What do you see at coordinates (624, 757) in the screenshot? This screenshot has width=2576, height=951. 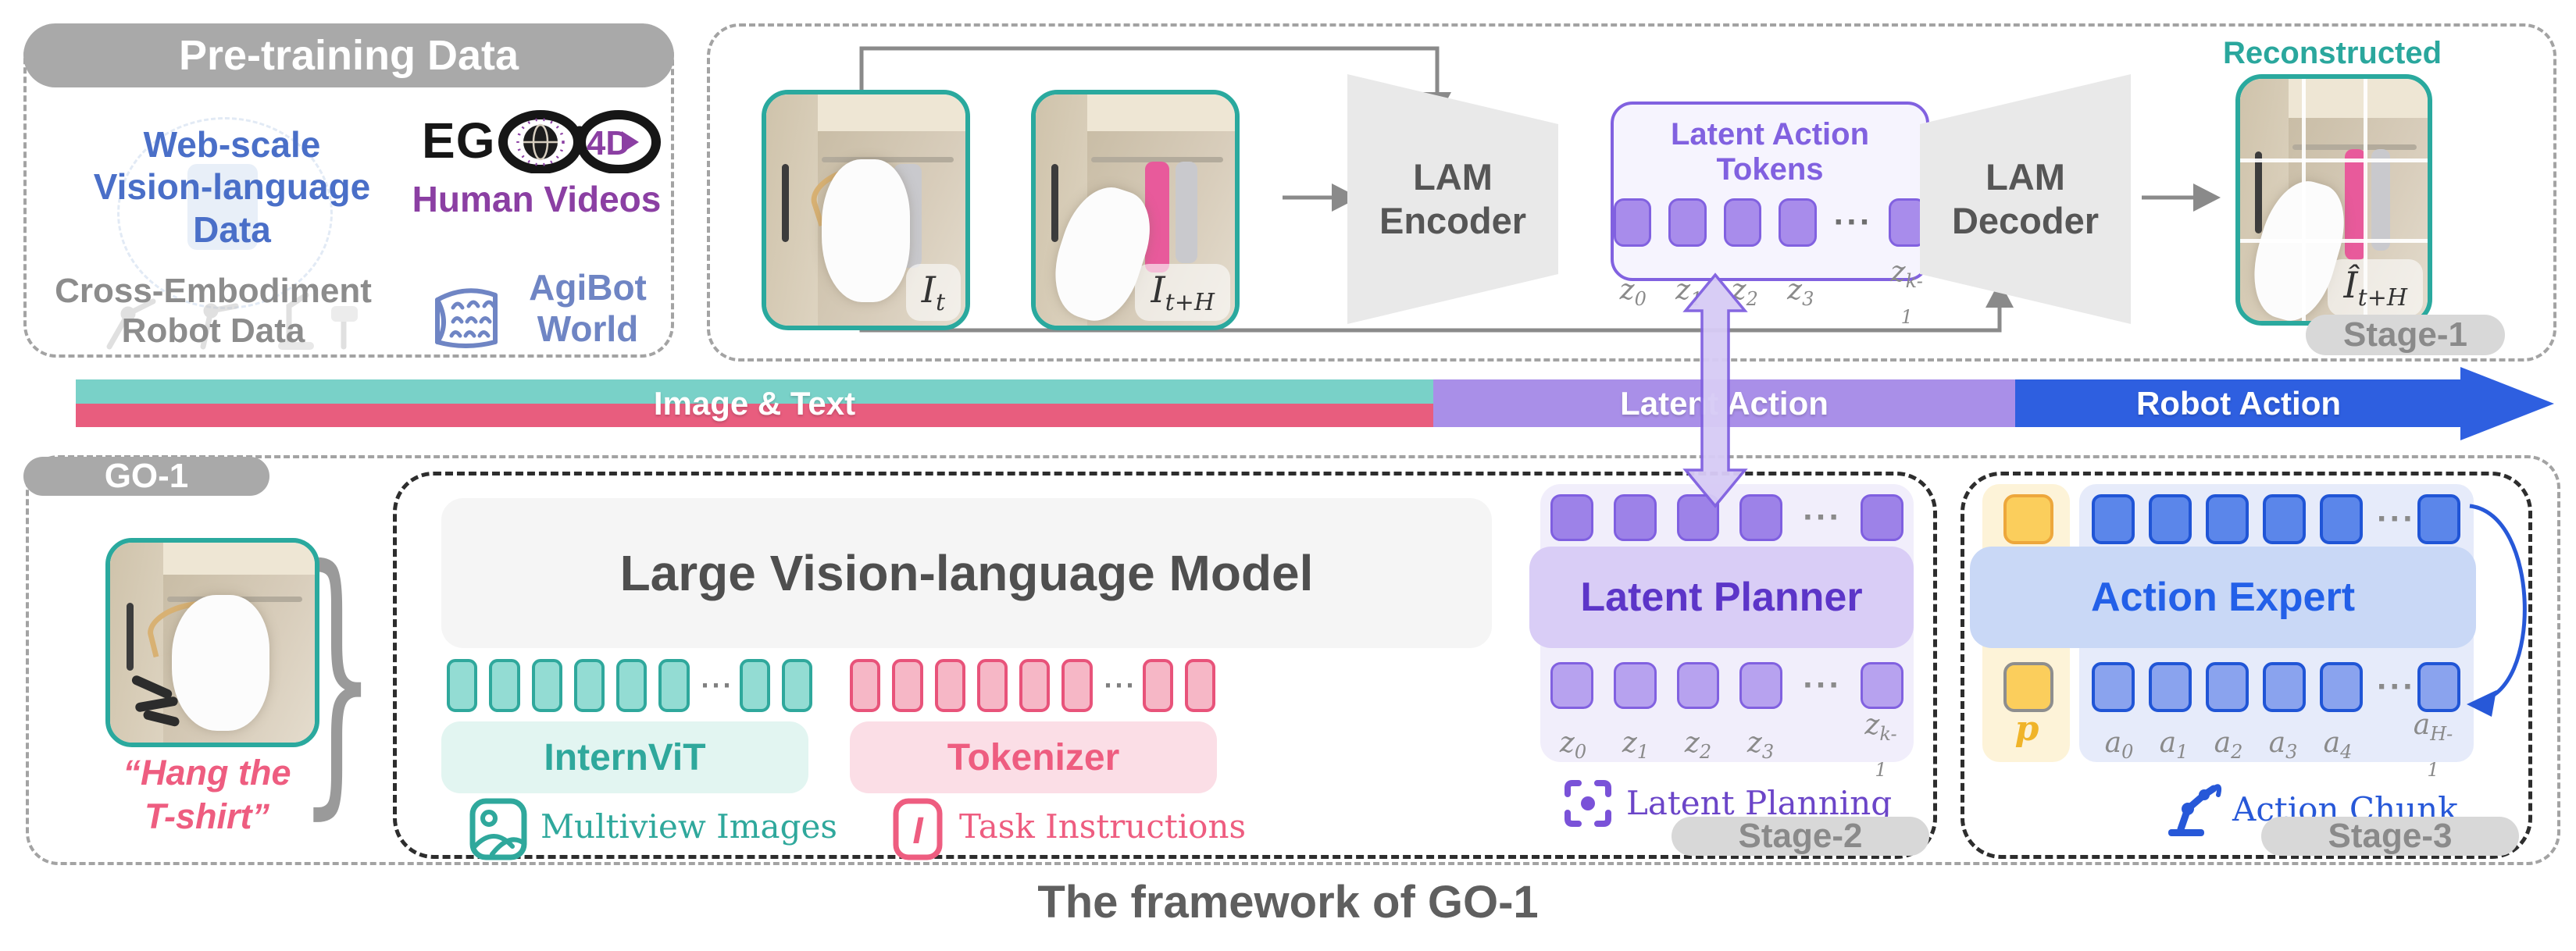 I see `internvit-box: InternViT` at bounding box center [624, 757].